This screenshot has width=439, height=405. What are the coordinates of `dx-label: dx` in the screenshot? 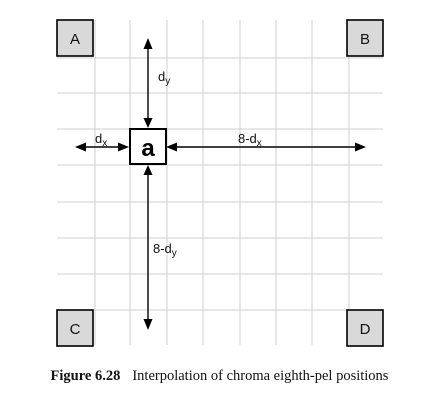 It's located at (101, 140).